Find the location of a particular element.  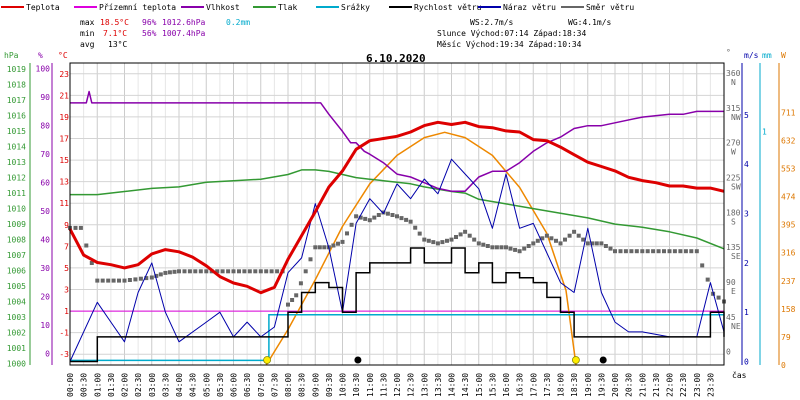

stats-max-temp: 18.5°C is located at coordinates (114, 22).